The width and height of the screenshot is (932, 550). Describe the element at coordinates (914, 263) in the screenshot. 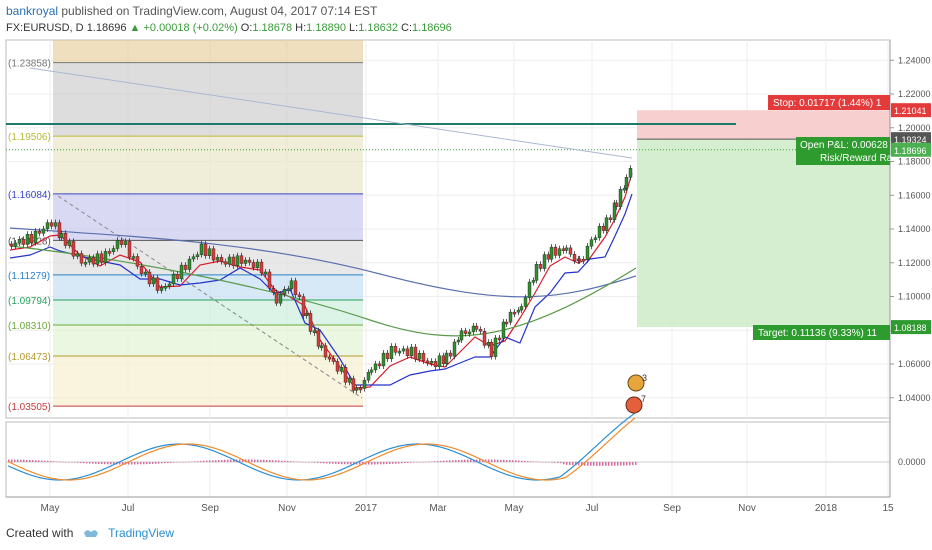

I see `y-tick-label: 1.12000` at that location.